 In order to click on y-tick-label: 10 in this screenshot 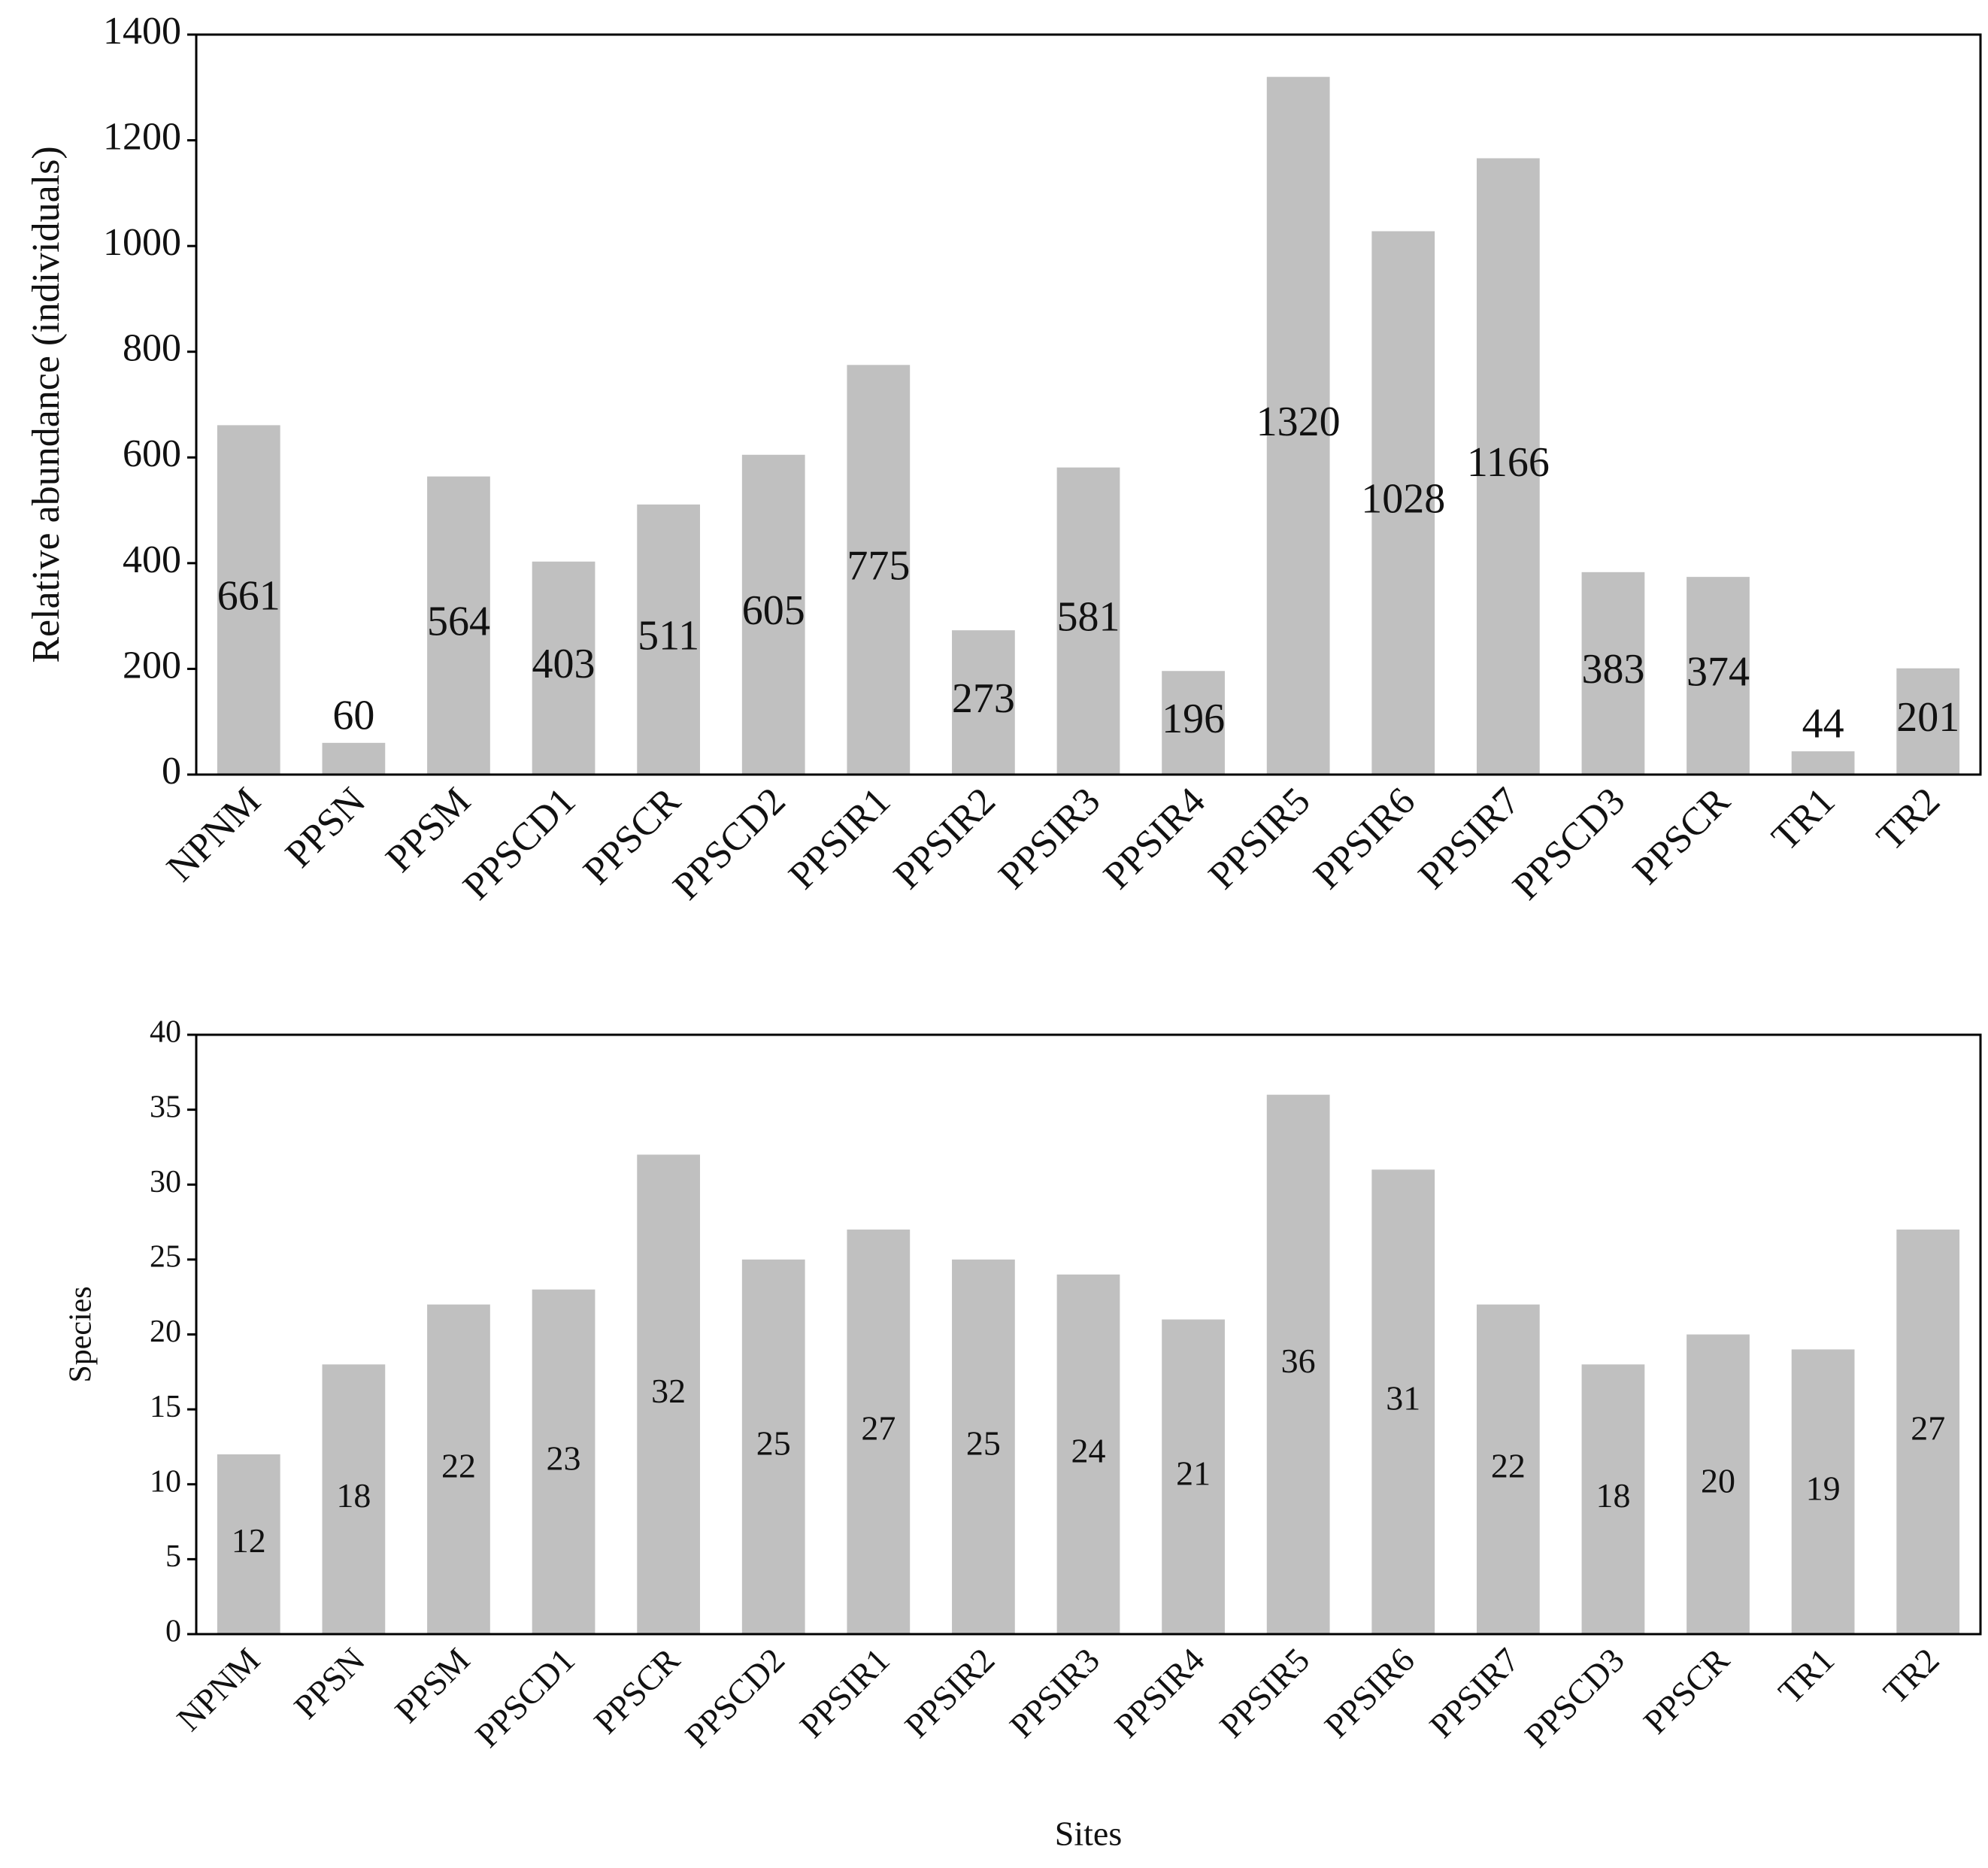, I will do `click(165, 1481)`.